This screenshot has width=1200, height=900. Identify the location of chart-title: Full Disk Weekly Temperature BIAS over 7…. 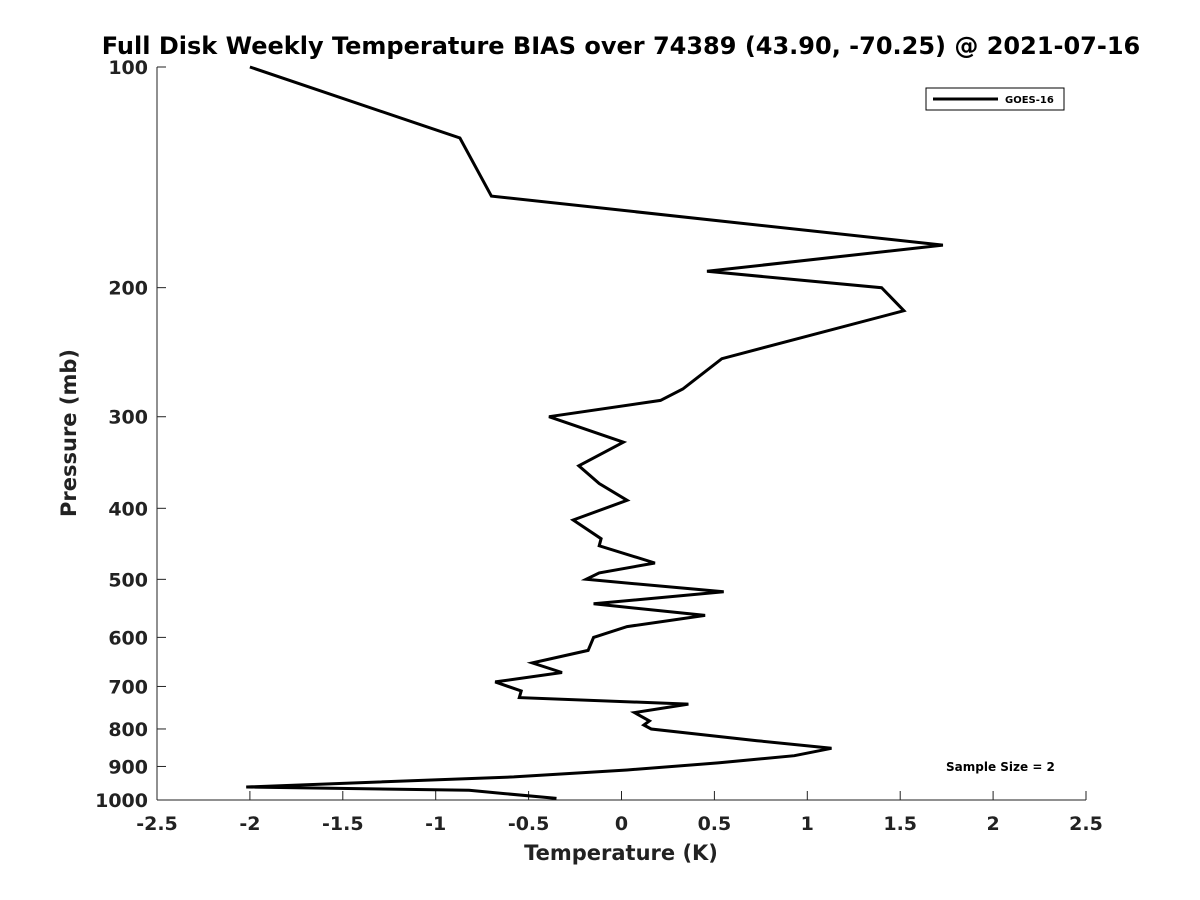
(621, 46).